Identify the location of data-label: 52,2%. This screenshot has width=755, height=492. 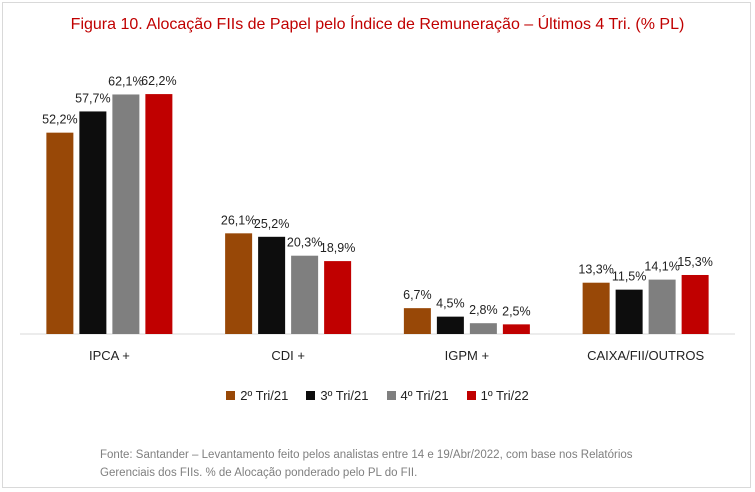
(59, 120).